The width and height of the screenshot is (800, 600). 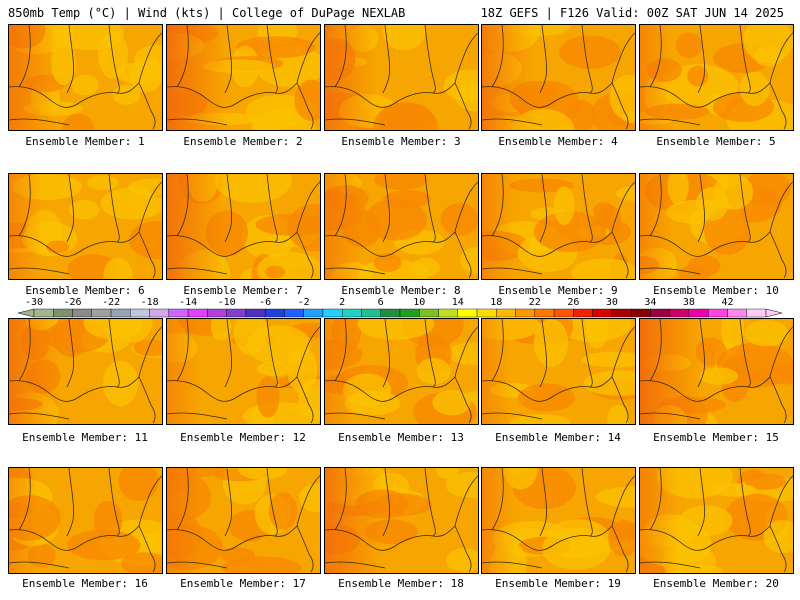 I want to click on colorbar-tick-label: -2, so click(x=303, y=302).